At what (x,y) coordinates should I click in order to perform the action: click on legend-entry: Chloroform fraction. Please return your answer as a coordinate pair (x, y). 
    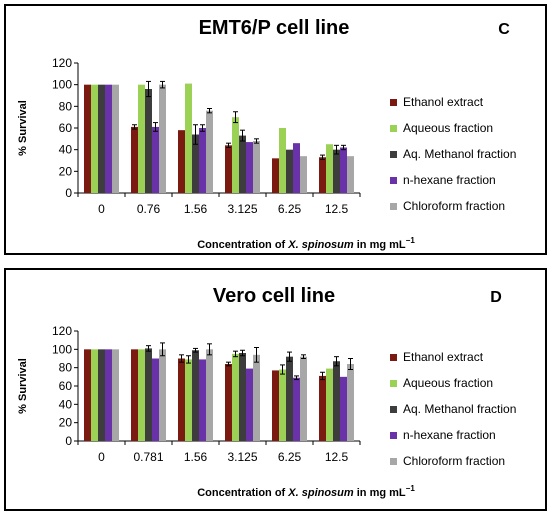
    Looking at the image, I should click on (454, 206).